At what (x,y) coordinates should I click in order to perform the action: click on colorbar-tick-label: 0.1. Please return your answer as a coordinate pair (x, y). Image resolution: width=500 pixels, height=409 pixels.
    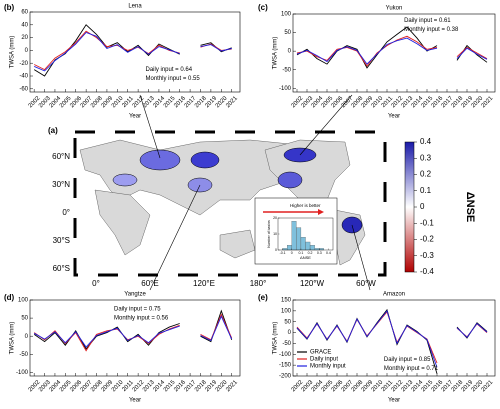
    Looking at the image, I should click on (426, 190).